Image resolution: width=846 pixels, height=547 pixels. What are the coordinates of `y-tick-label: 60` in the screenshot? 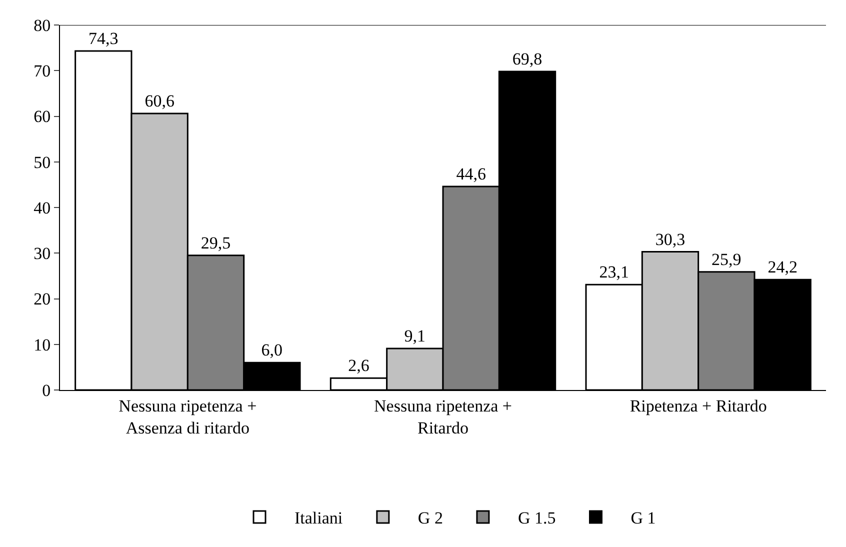 It's located at (42, 116).